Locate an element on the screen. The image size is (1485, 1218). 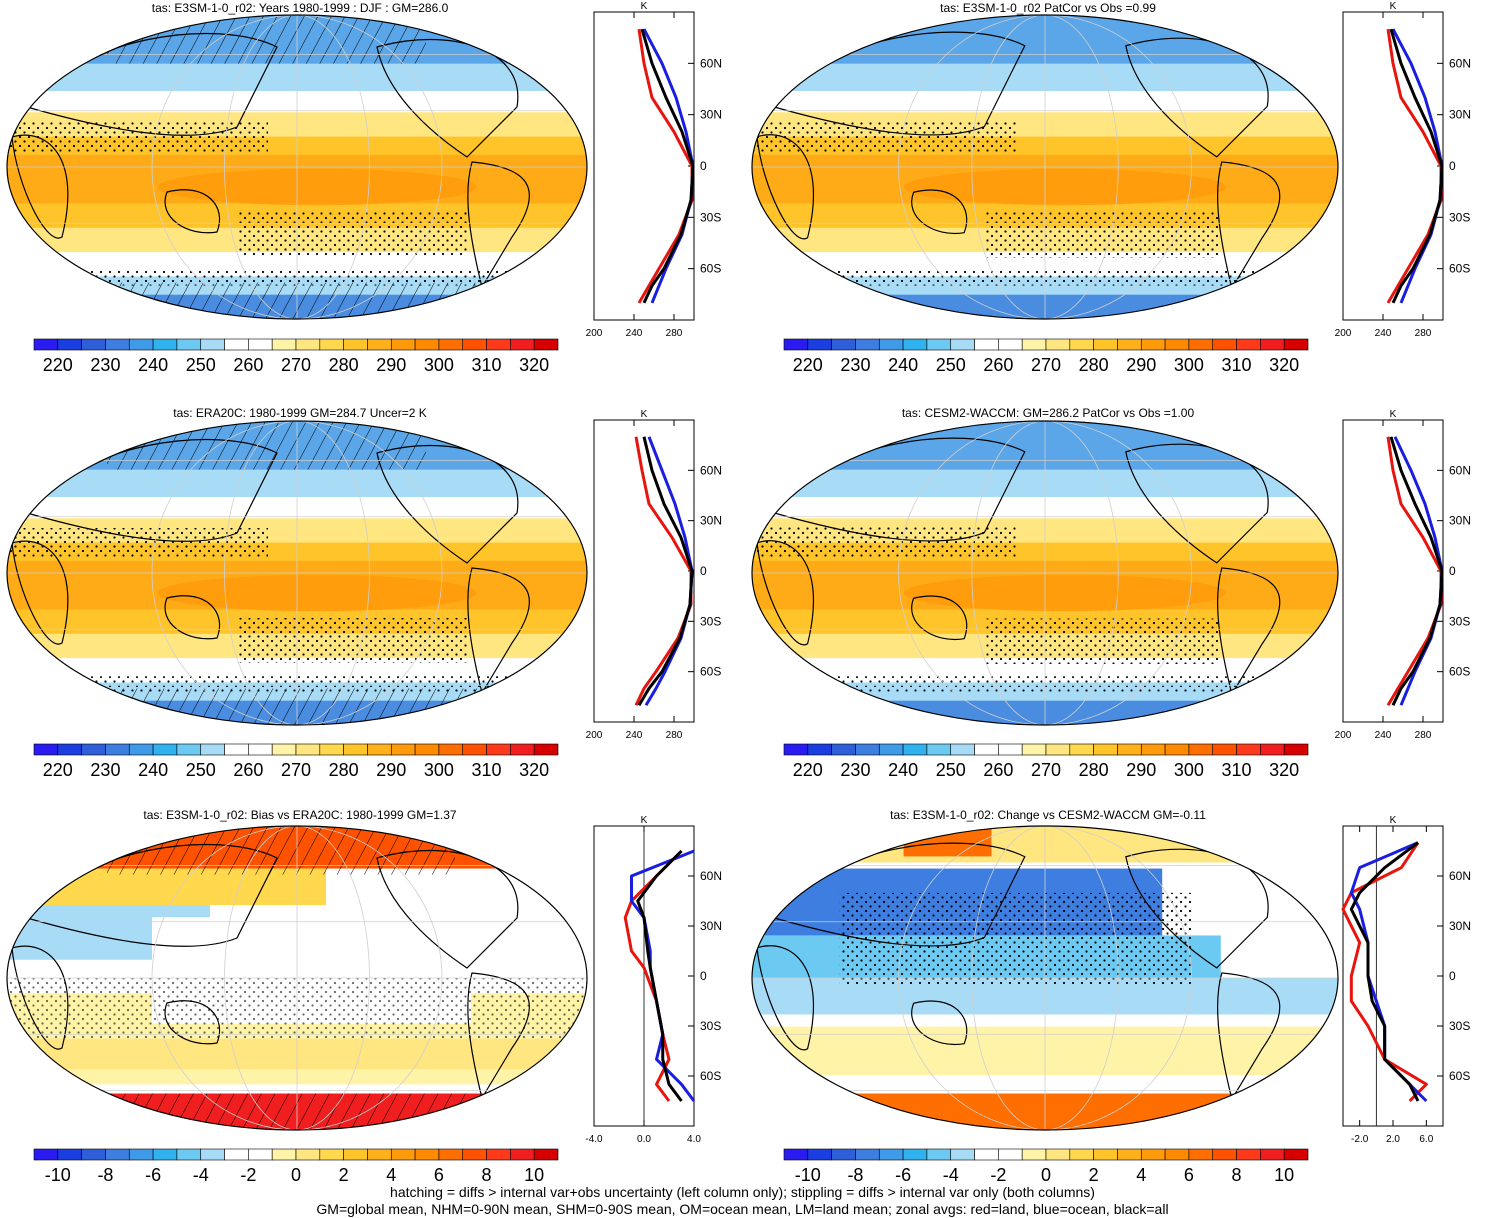
zonal-unit-label: K is located at coordinates (644, 820).